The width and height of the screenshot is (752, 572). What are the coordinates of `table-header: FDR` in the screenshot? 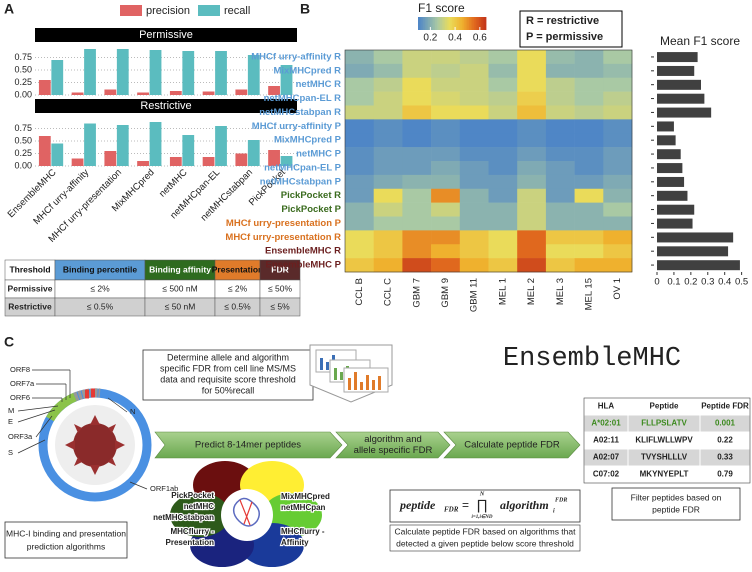 It's located at (279, 269).